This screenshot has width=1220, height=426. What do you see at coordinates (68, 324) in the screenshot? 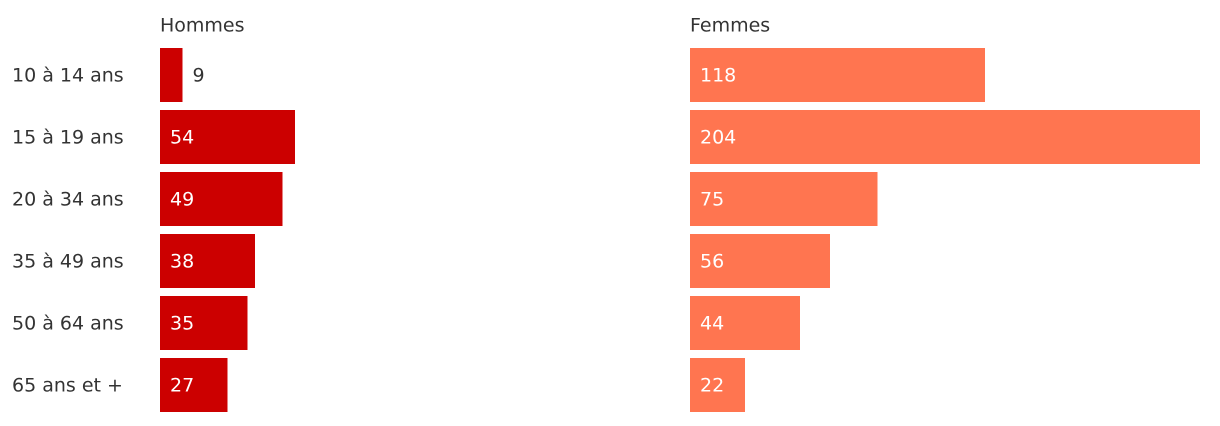
I see `category-label: 50 à 64 ans` at bounding box center [68, 324].